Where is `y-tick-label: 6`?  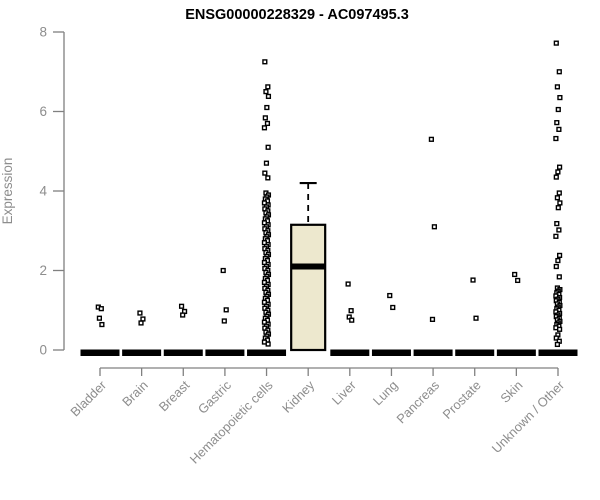 y-tick-label: 6 is located at coordinates (43, 111).